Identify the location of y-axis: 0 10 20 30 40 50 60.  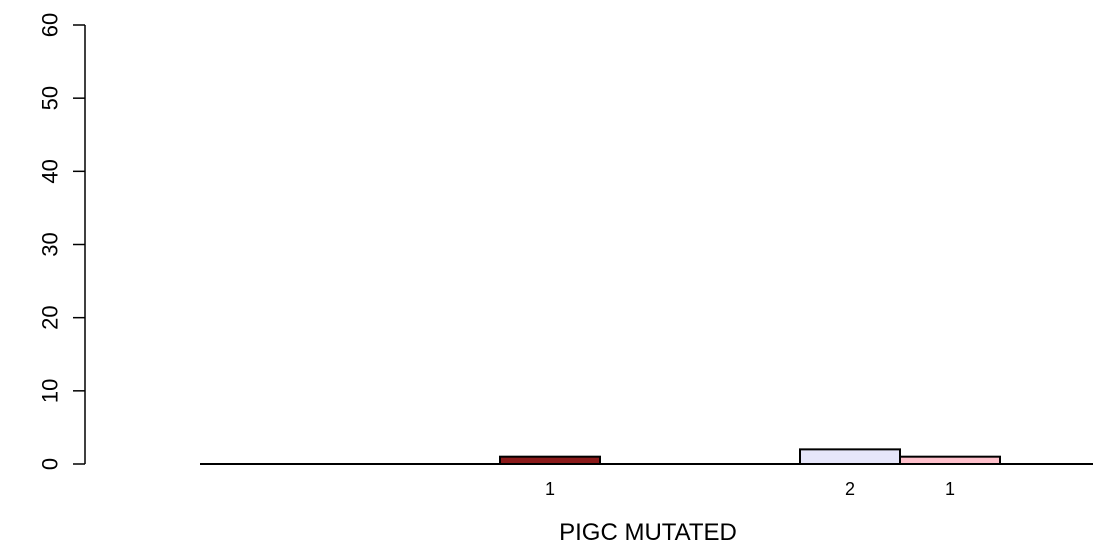
(62, 241).